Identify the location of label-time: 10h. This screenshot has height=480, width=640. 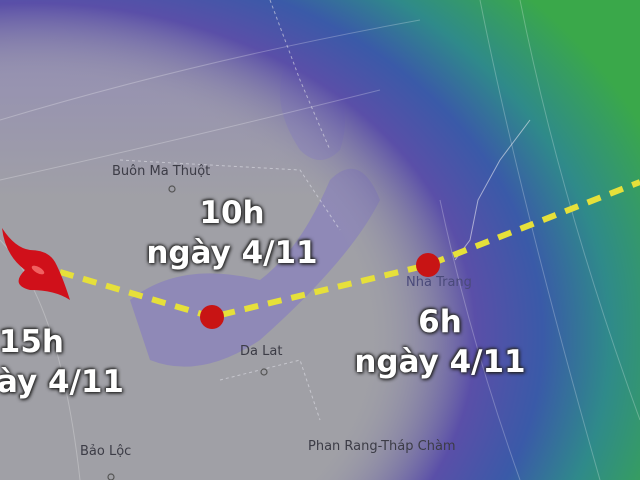
(232, 213).